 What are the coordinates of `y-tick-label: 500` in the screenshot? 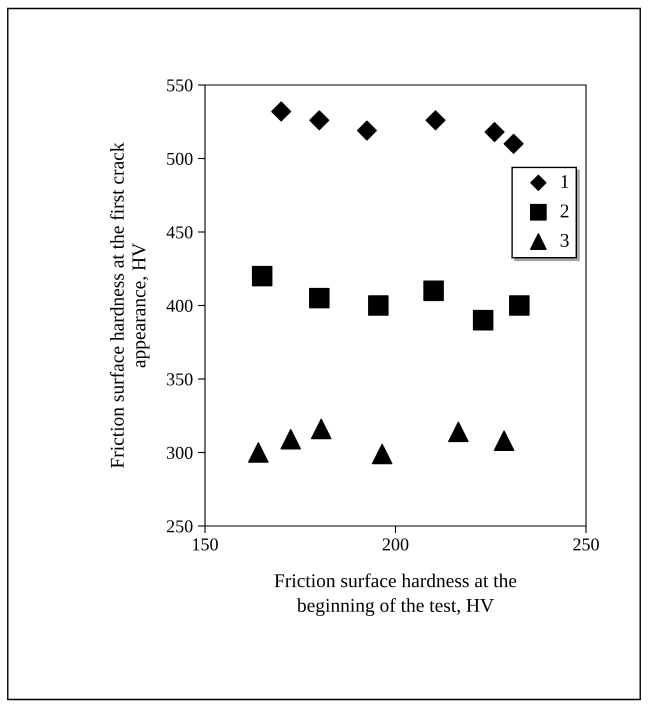 It's located at (180, 158).